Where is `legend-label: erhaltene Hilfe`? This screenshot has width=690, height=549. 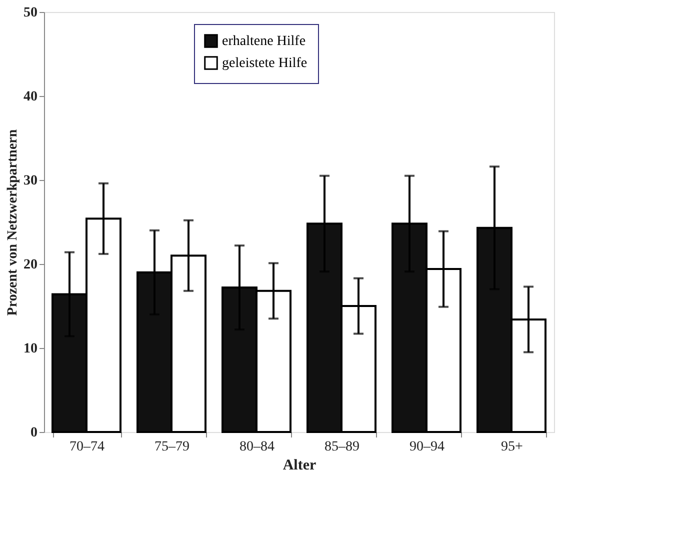
legend-label: erhaltene Hilfe is located at coordinates (264, 41).